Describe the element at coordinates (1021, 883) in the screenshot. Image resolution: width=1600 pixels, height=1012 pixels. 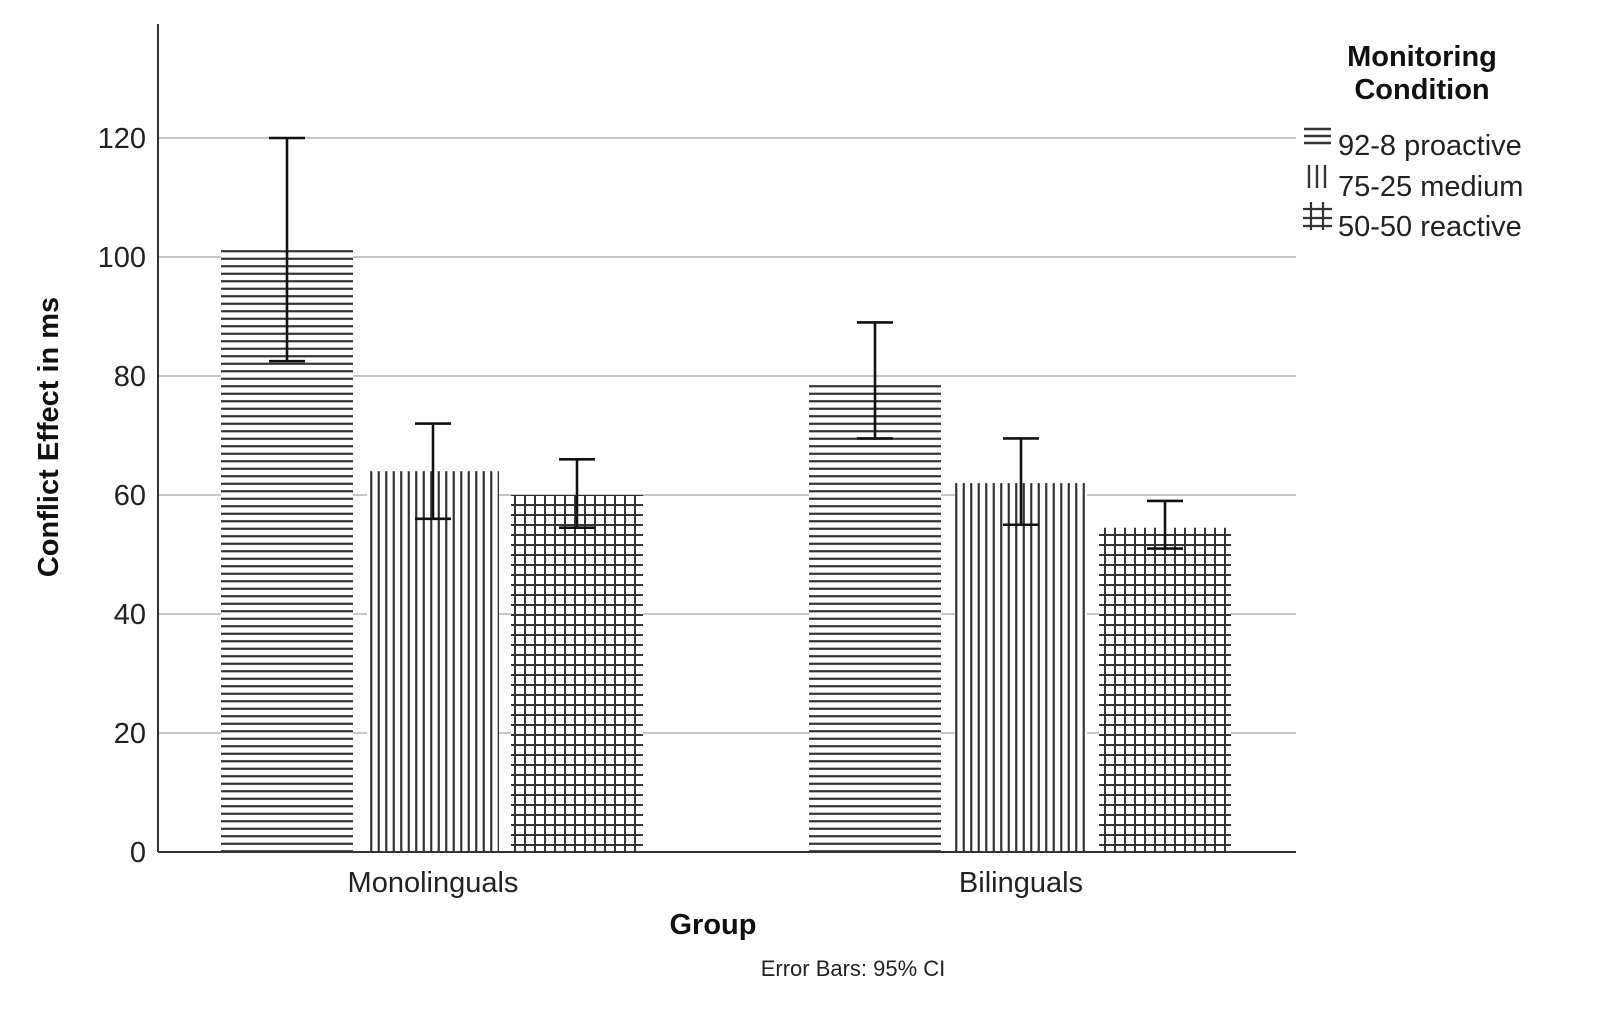
I see `x-tick-label: Bilinguals` at that location.